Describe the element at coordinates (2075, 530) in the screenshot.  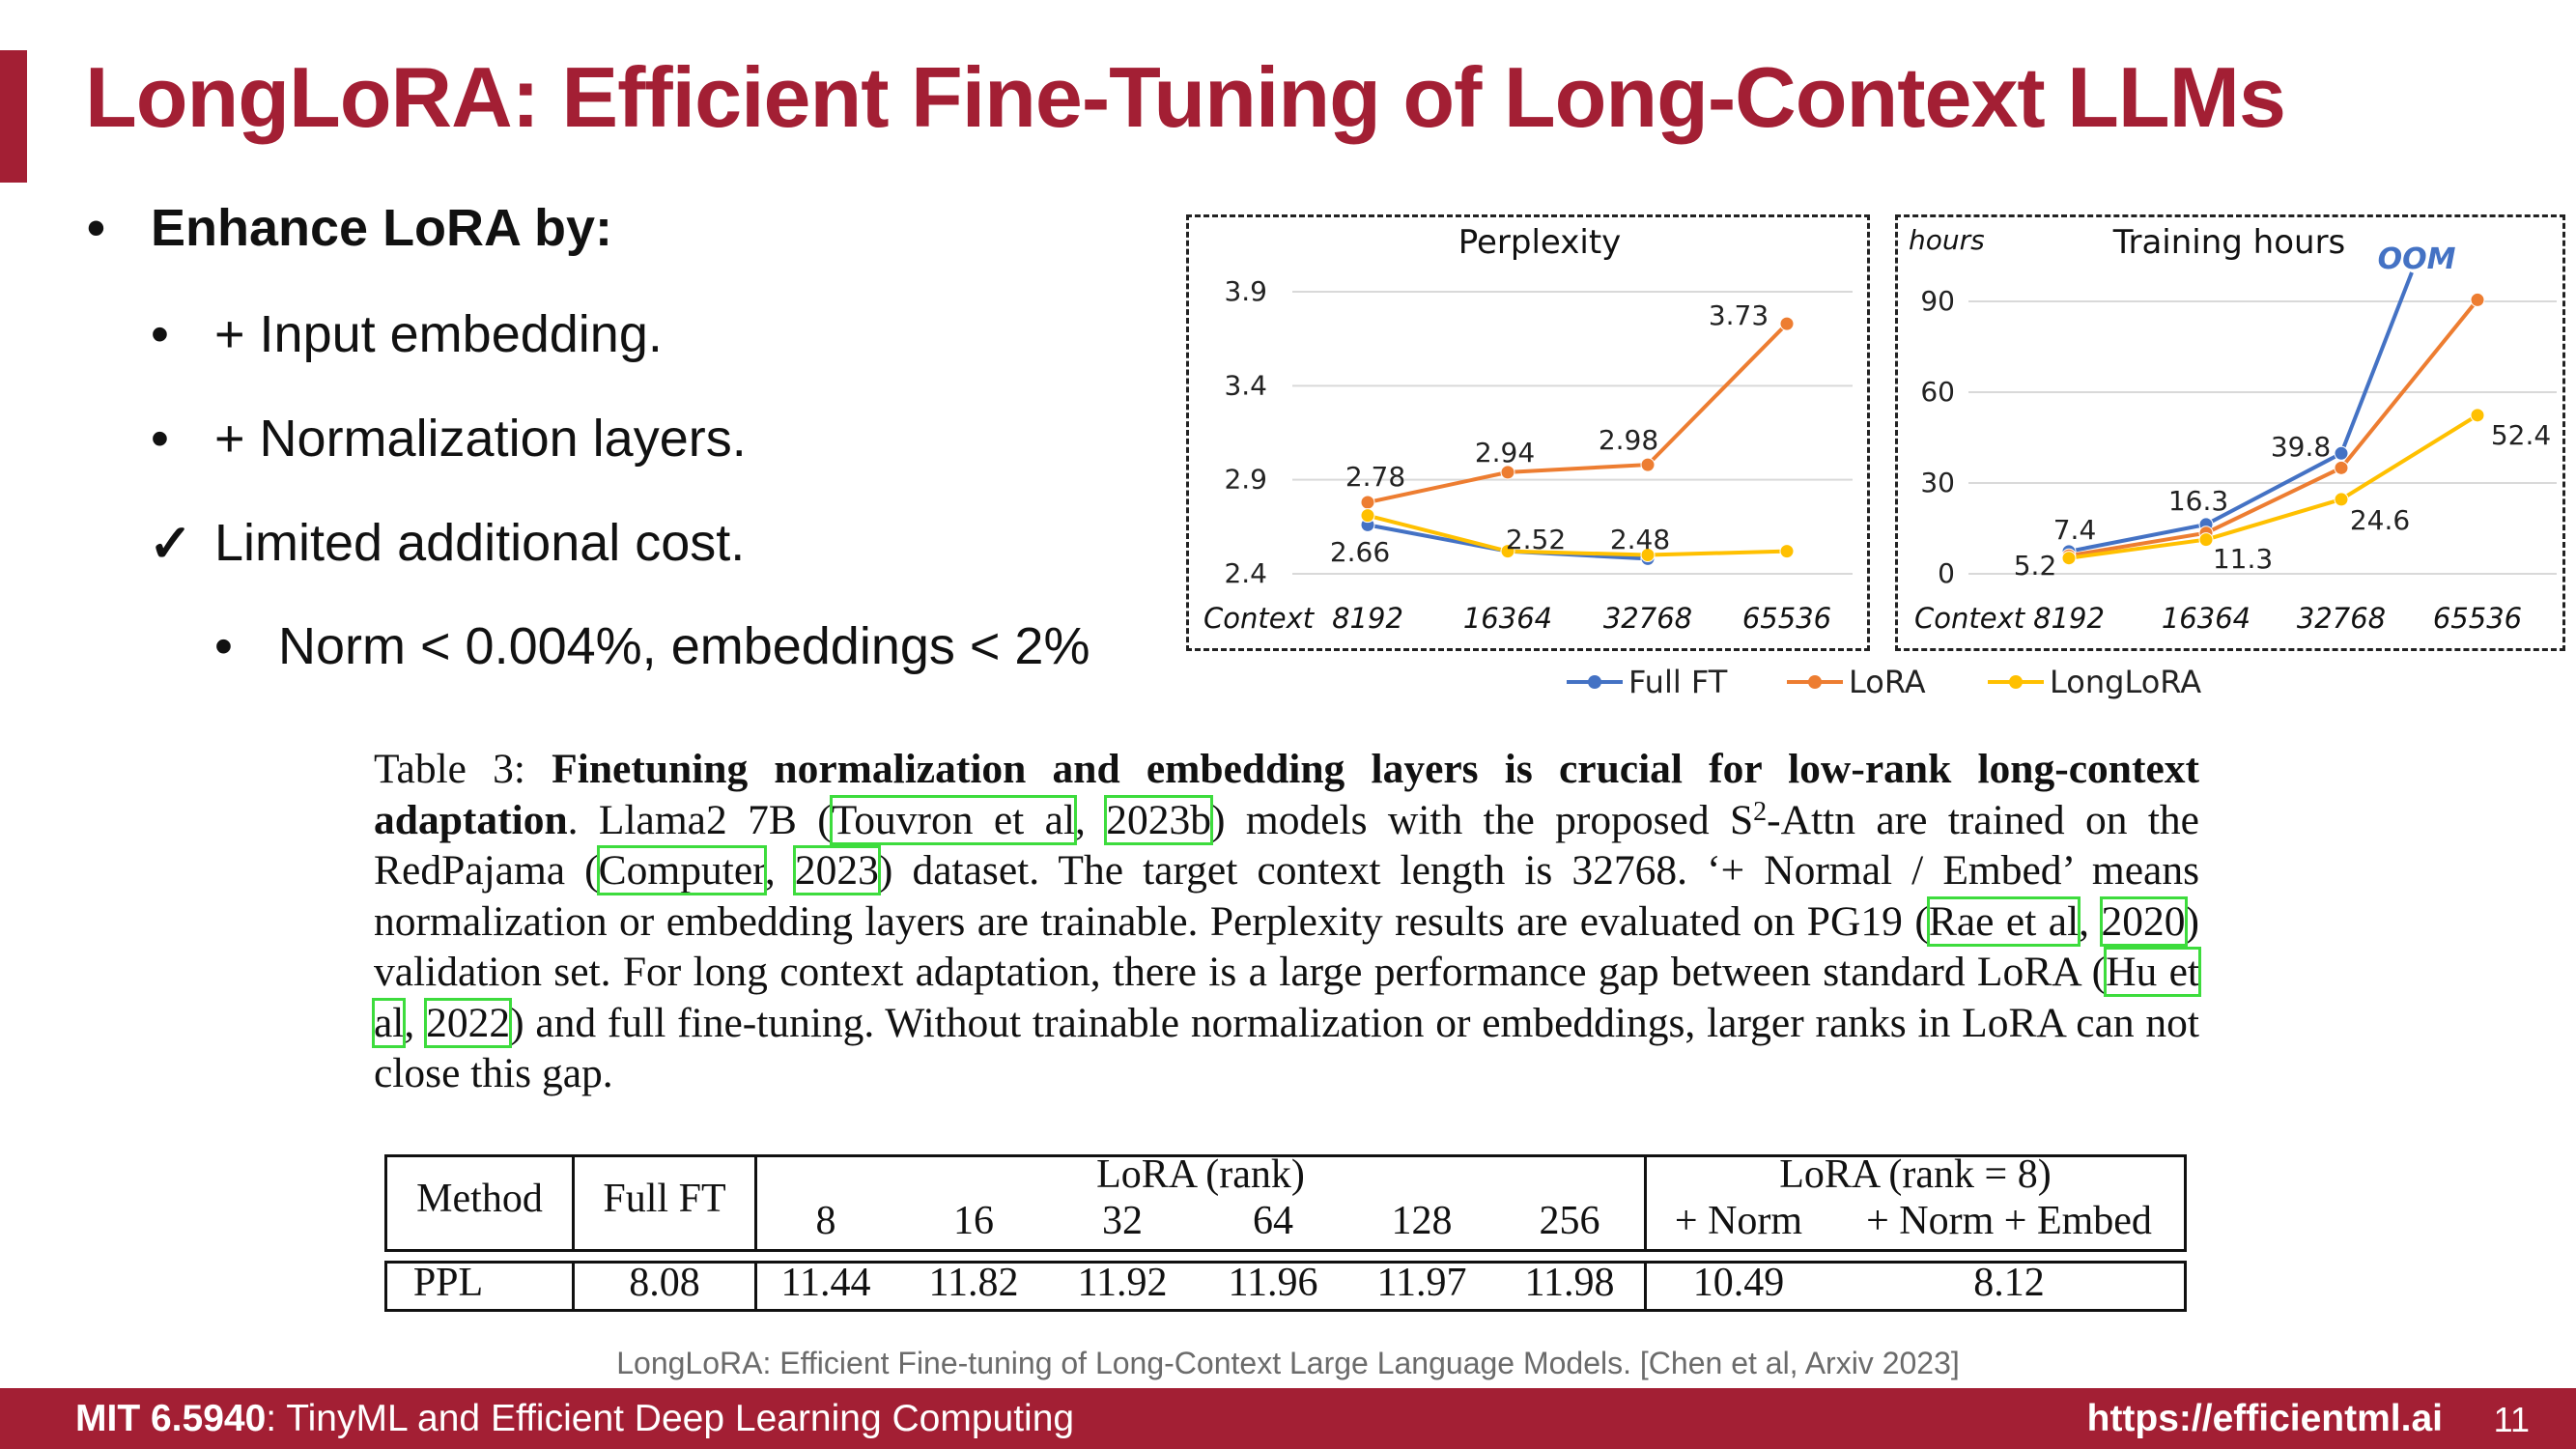
I see `data-label: 7.4` at that location.